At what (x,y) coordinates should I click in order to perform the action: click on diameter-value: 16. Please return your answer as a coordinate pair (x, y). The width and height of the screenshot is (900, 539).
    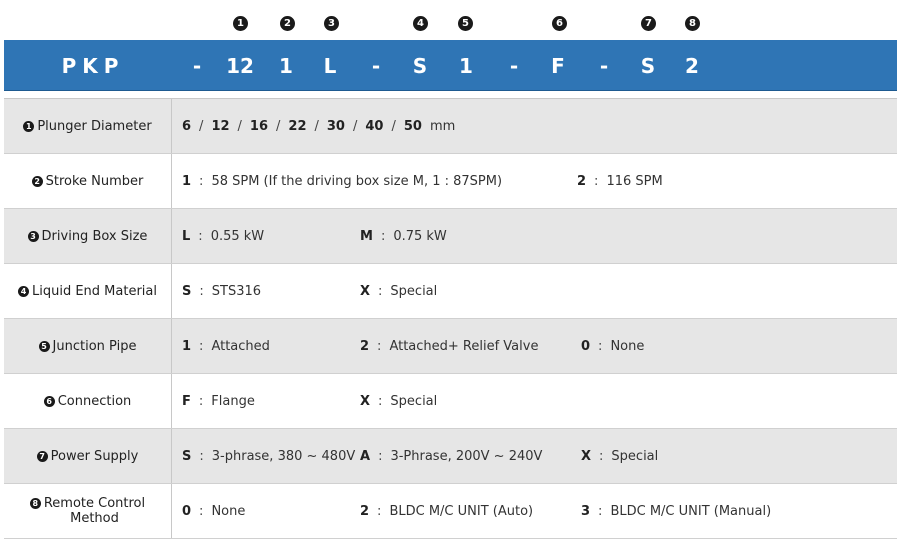
    Looking at the image, I should click on (259, 126).